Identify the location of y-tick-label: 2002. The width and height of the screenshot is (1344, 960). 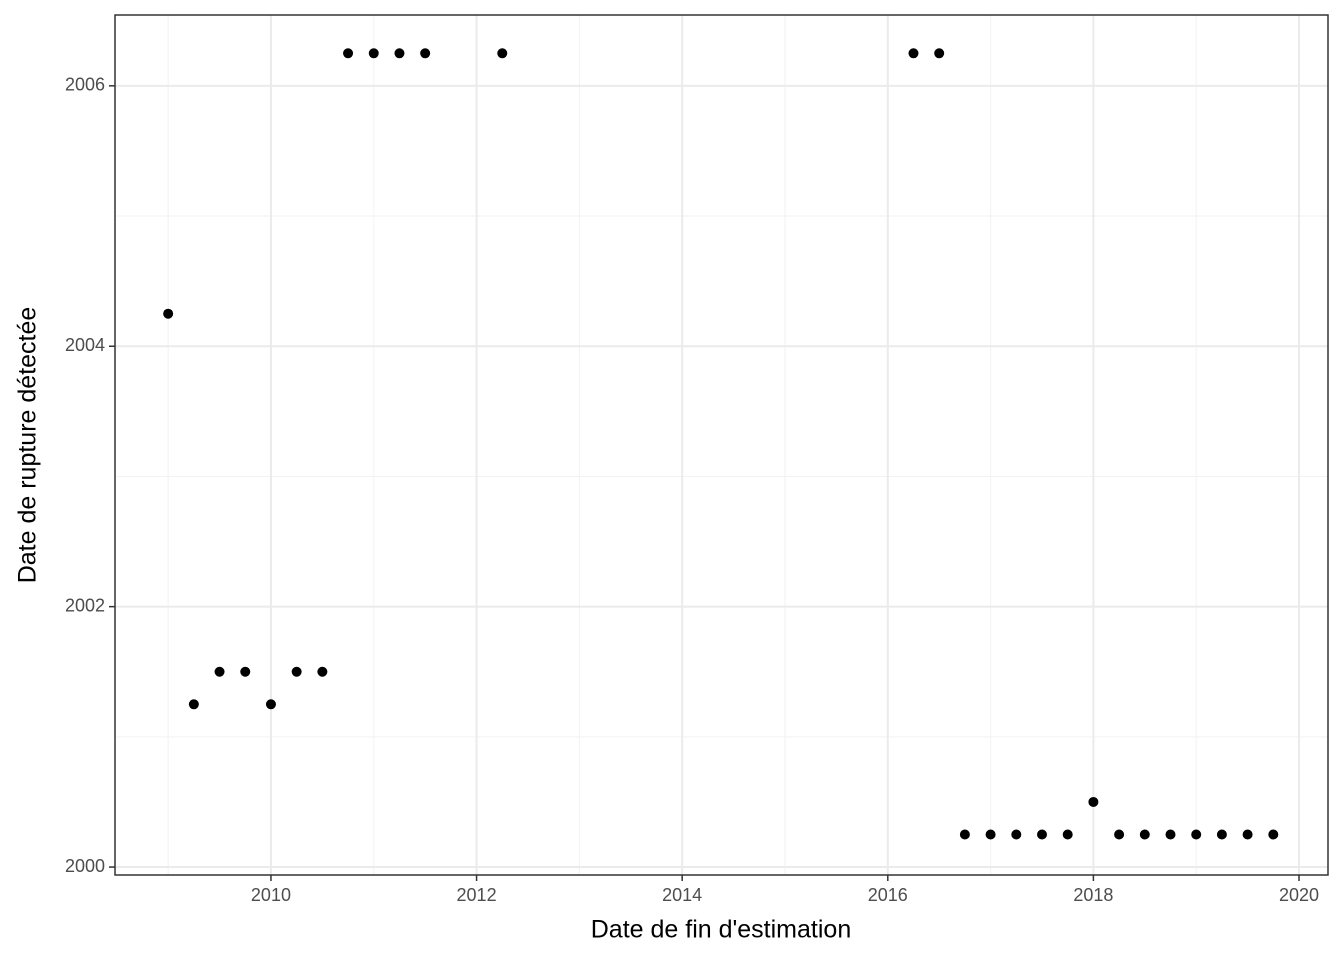
(85, 605).